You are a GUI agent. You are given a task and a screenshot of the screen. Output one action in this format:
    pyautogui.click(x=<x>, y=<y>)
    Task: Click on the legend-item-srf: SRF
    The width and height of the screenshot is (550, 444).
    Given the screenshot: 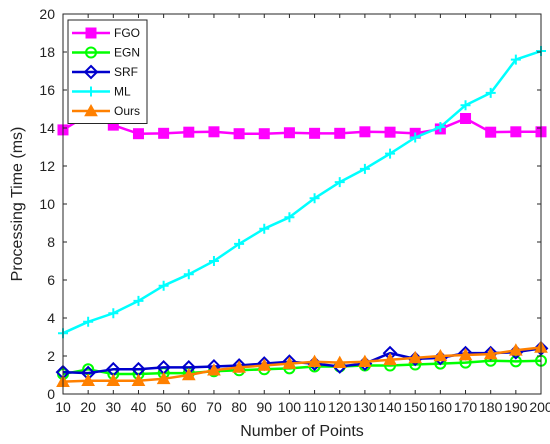 What is the action you would take?
    pyautogui.click(x=105, y=72)
    